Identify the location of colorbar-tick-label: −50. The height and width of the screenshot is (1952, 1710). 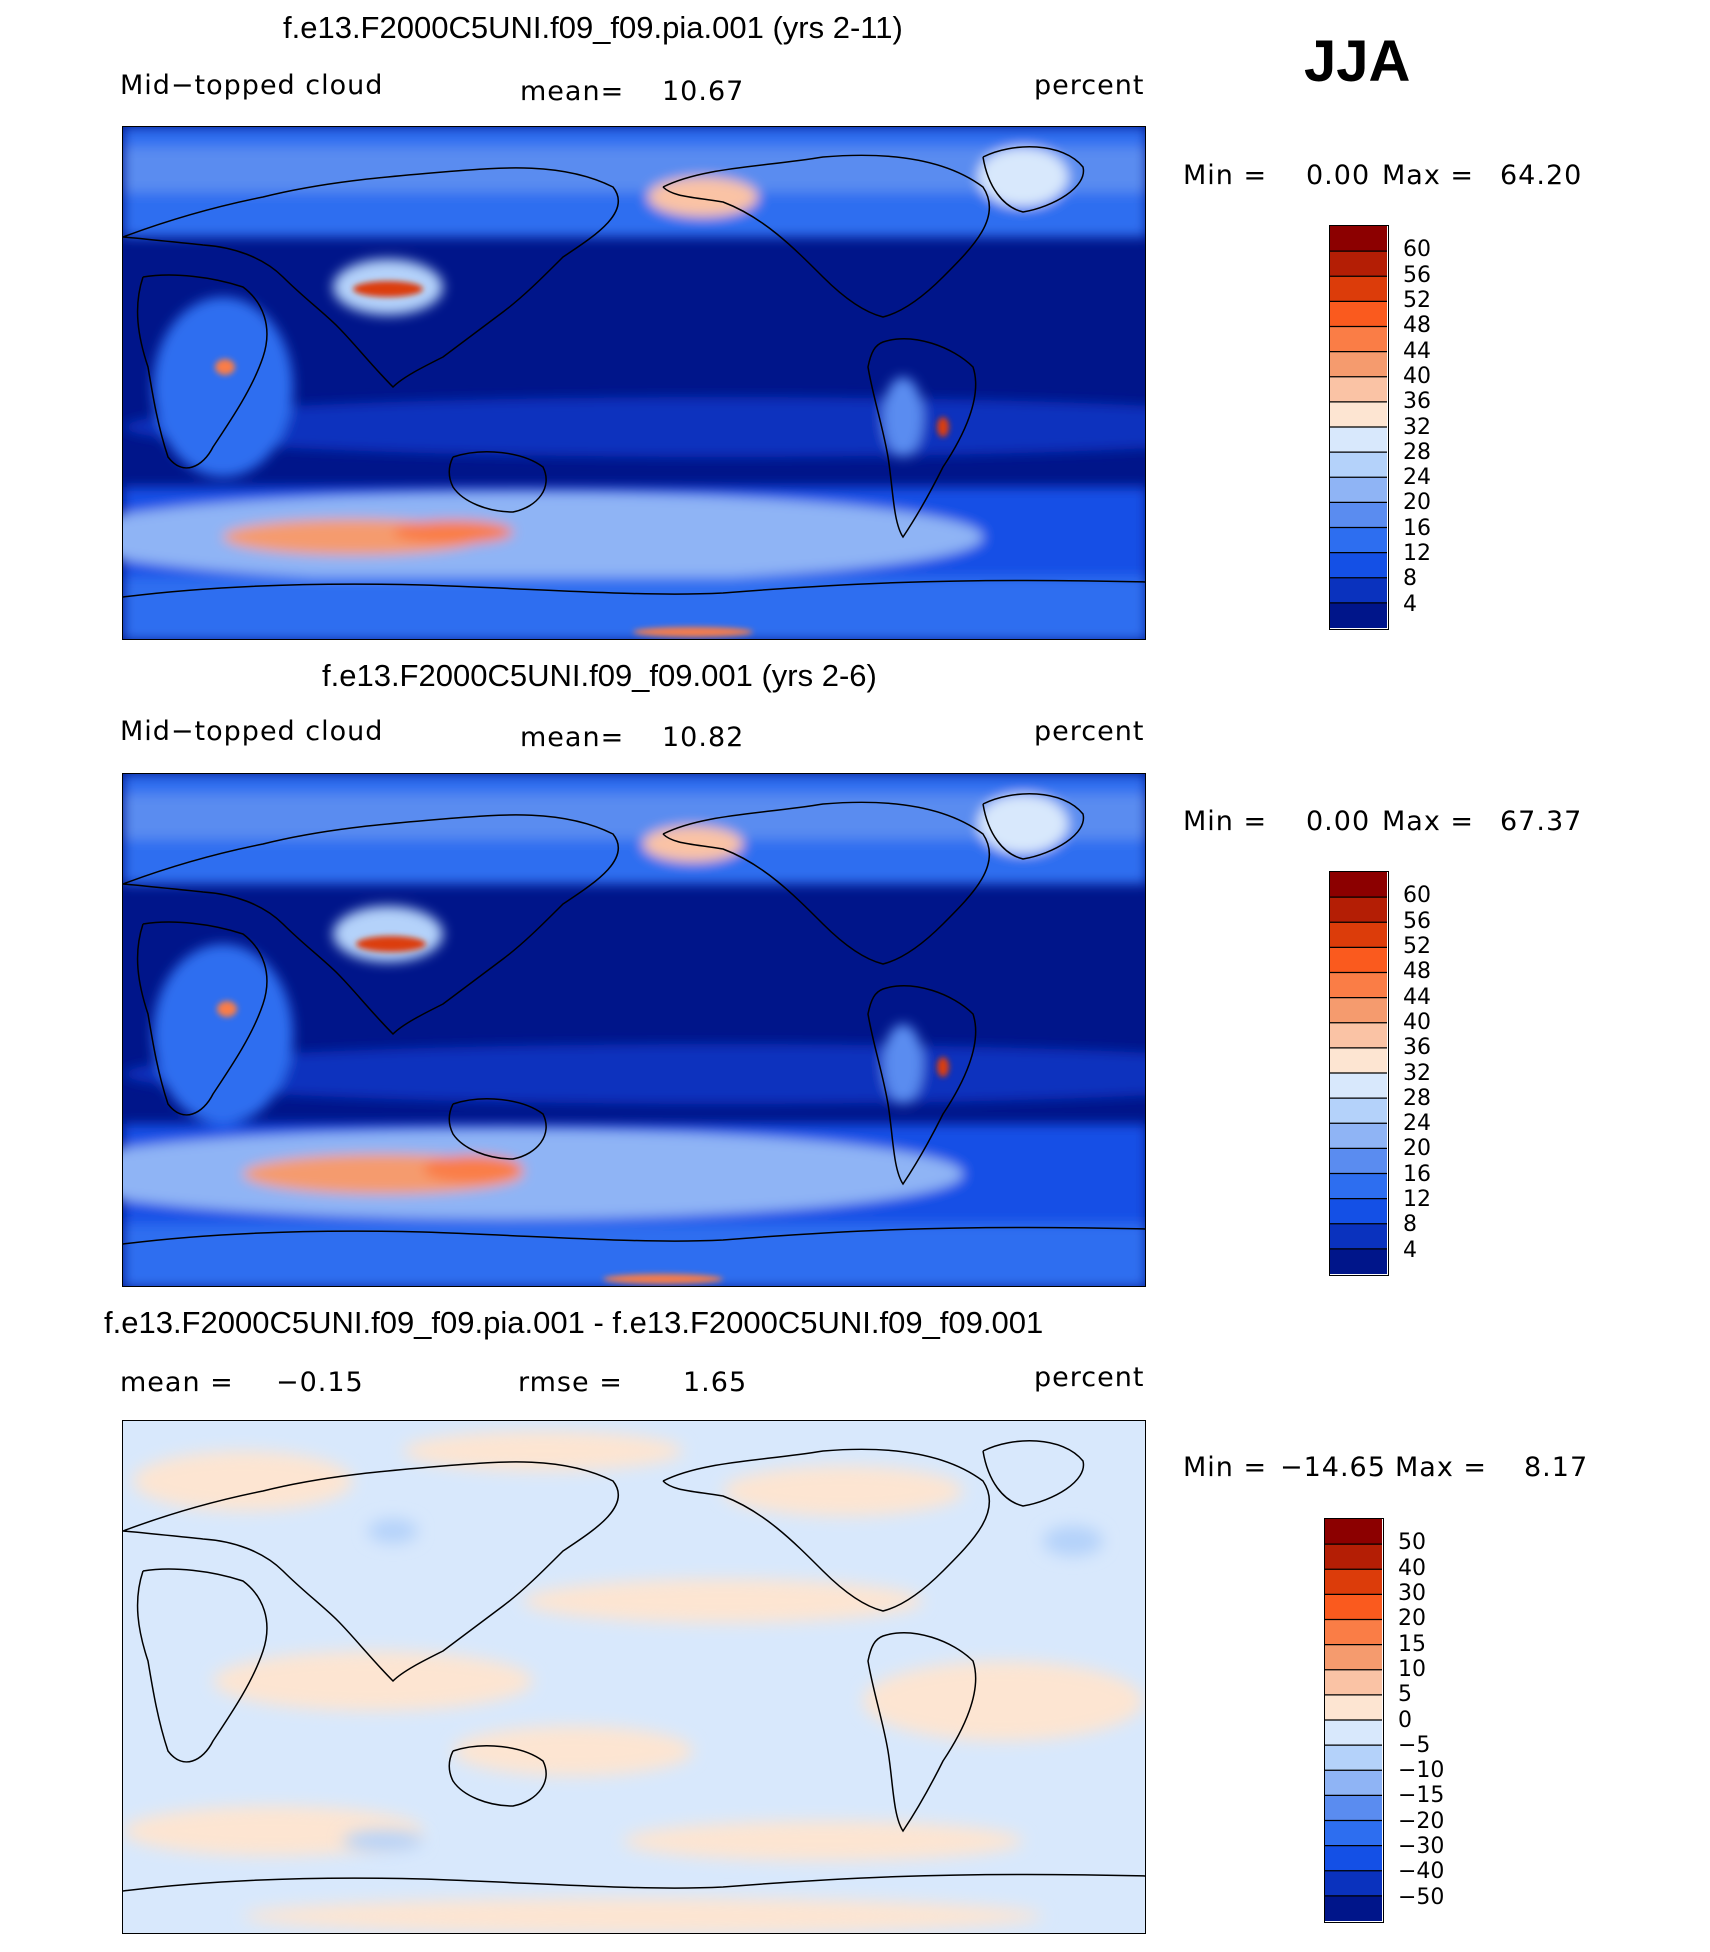
(1421, 1897).